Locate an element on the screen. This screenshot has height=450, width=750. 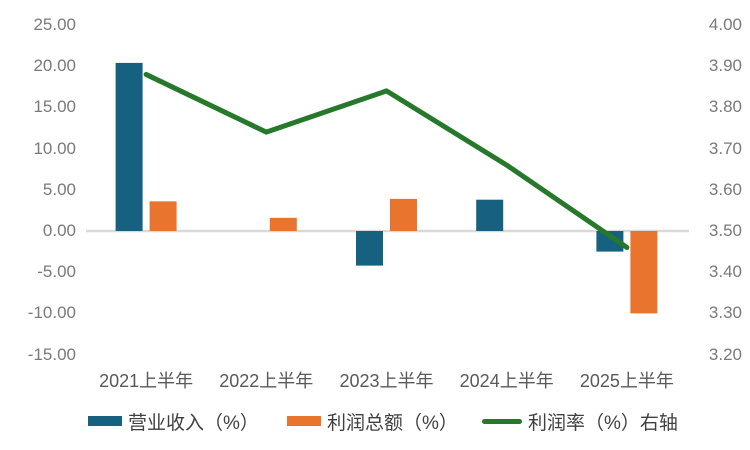
right-axis-tick-label: 3.20 is located at coordinates (725, 354).